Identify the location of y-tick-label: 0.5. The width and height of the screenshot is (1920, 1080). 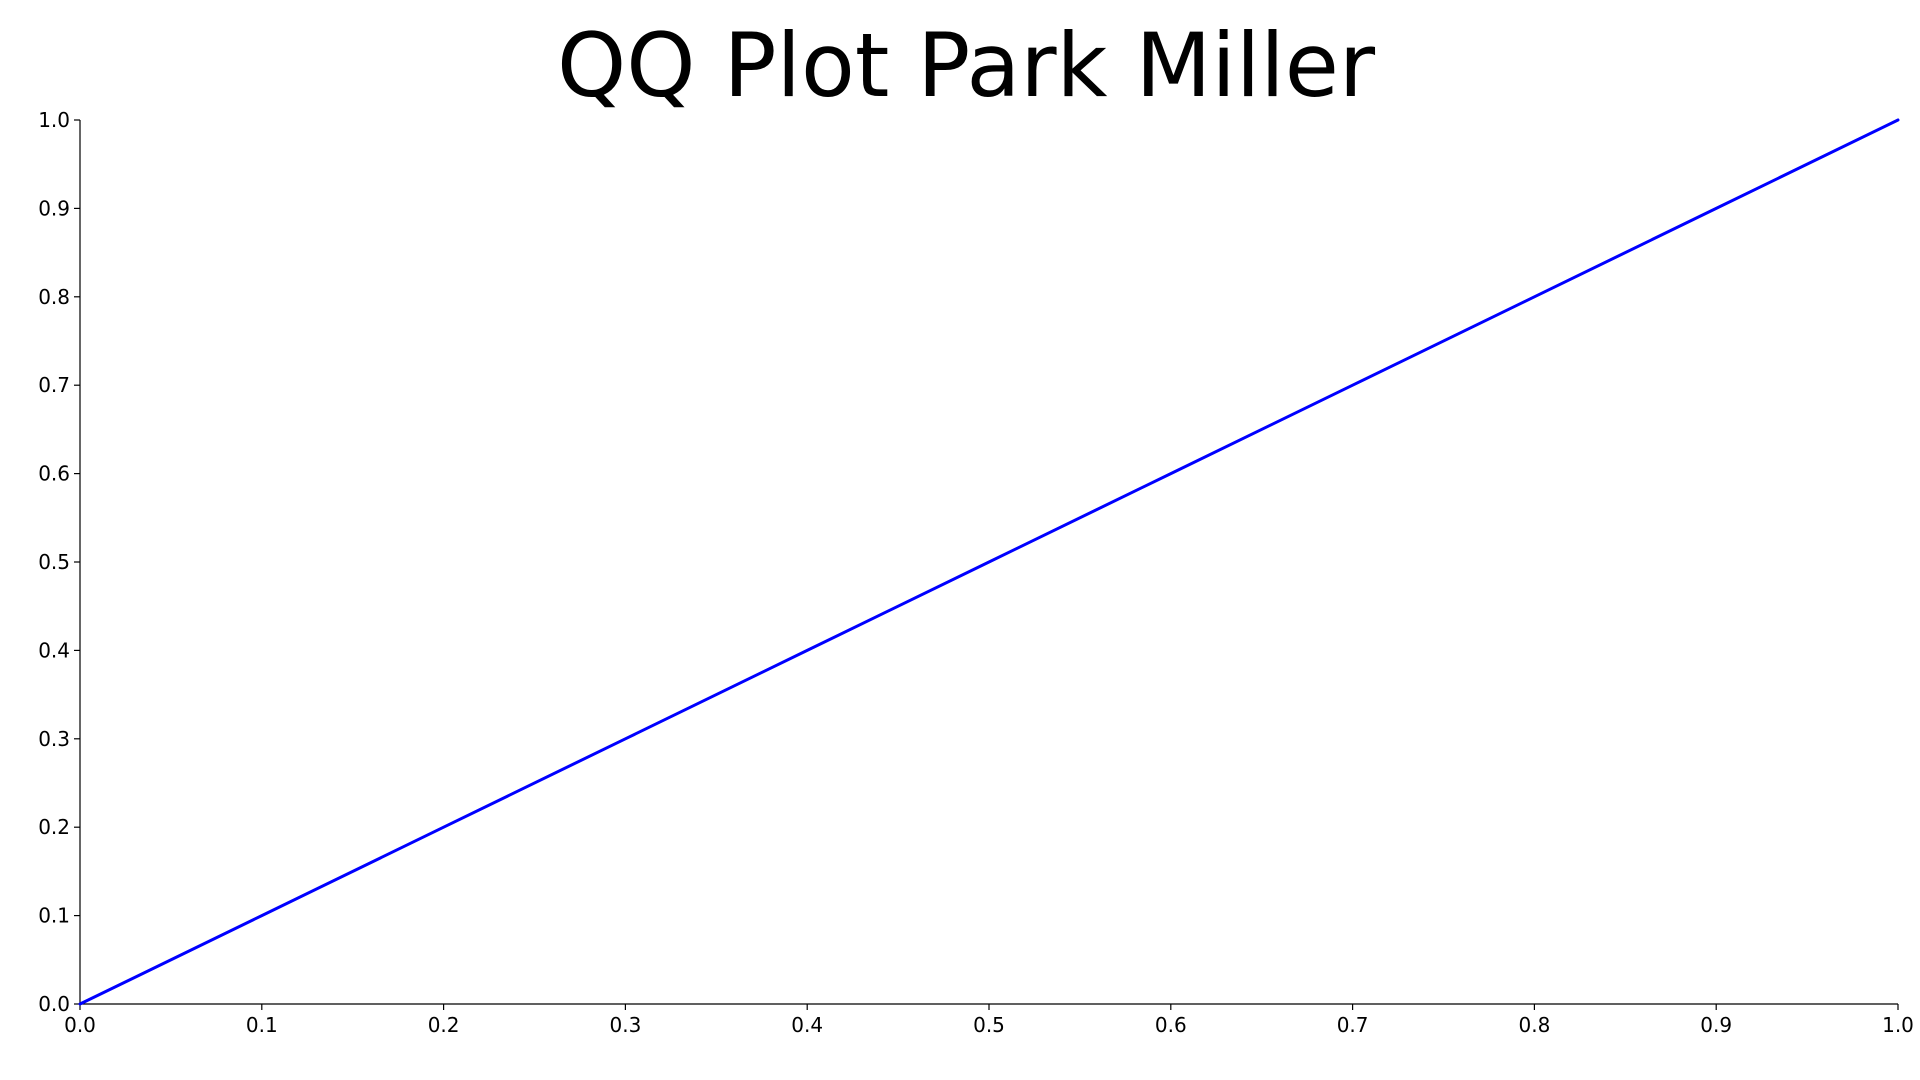
(54, 562).